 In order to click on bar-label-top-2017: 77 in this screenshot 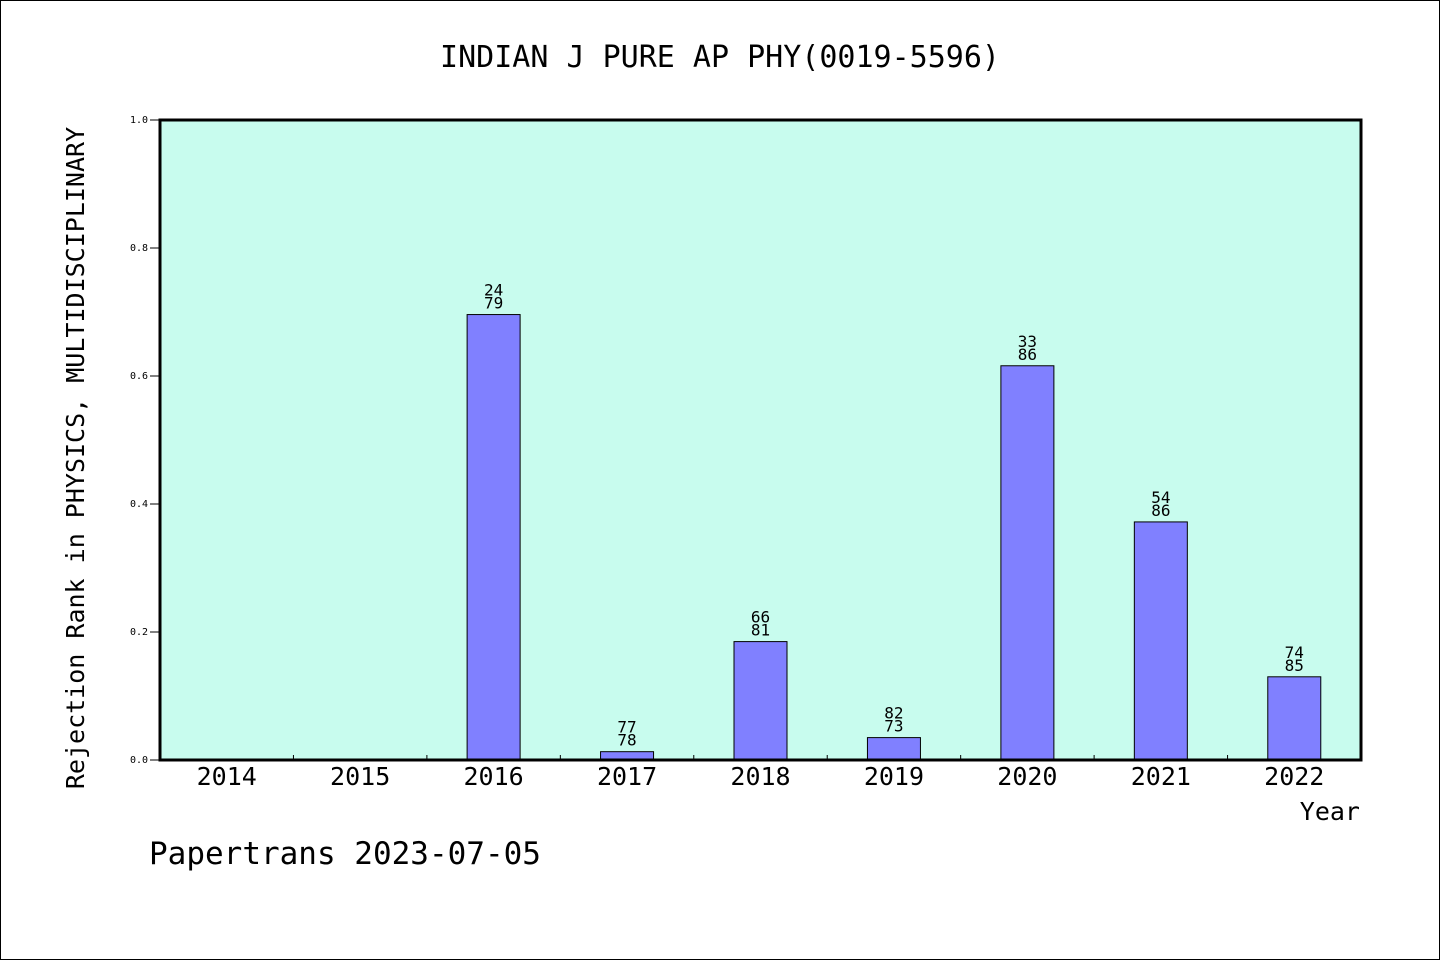, I will do `click(626, 727)`.